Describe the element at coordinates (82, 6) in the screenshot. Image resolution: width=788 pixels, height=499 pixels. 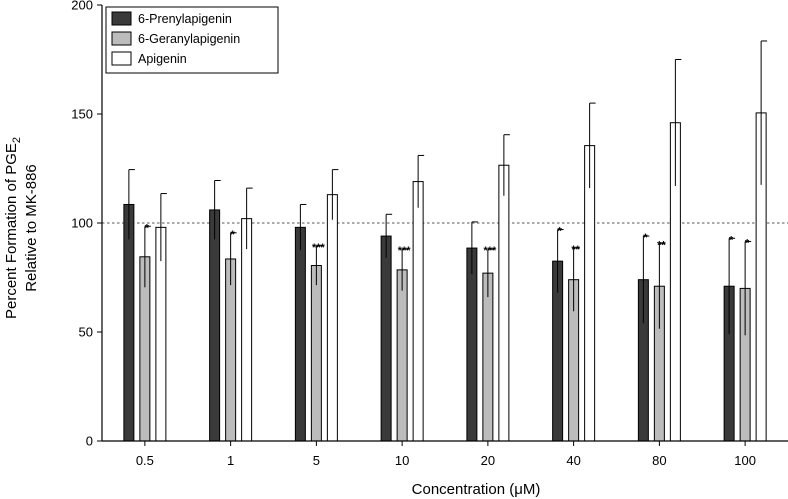
I see `y-tick-label-200: 200` at that location.